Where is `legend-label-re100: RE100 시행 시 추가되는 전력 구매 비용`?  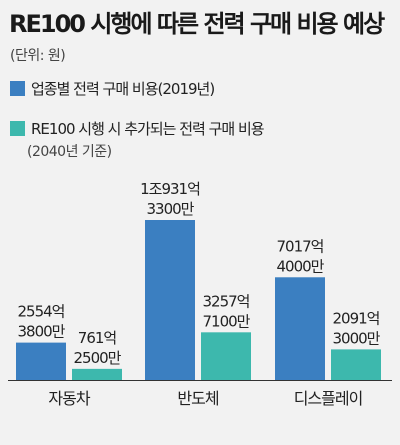 legend-label-re100: RE100 시행 시 추가되는 전력 구매 비용 is located at coordinates (148, 129).